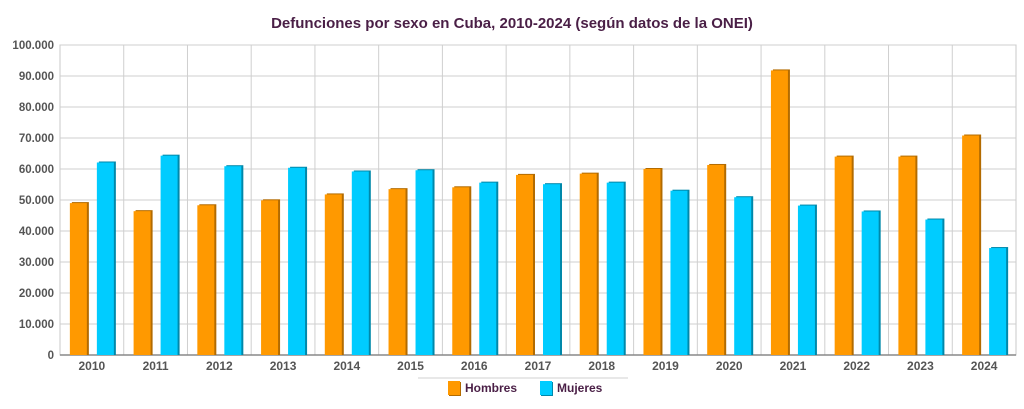  I want to click on x-tick-label: 2023, so click(920, 366).